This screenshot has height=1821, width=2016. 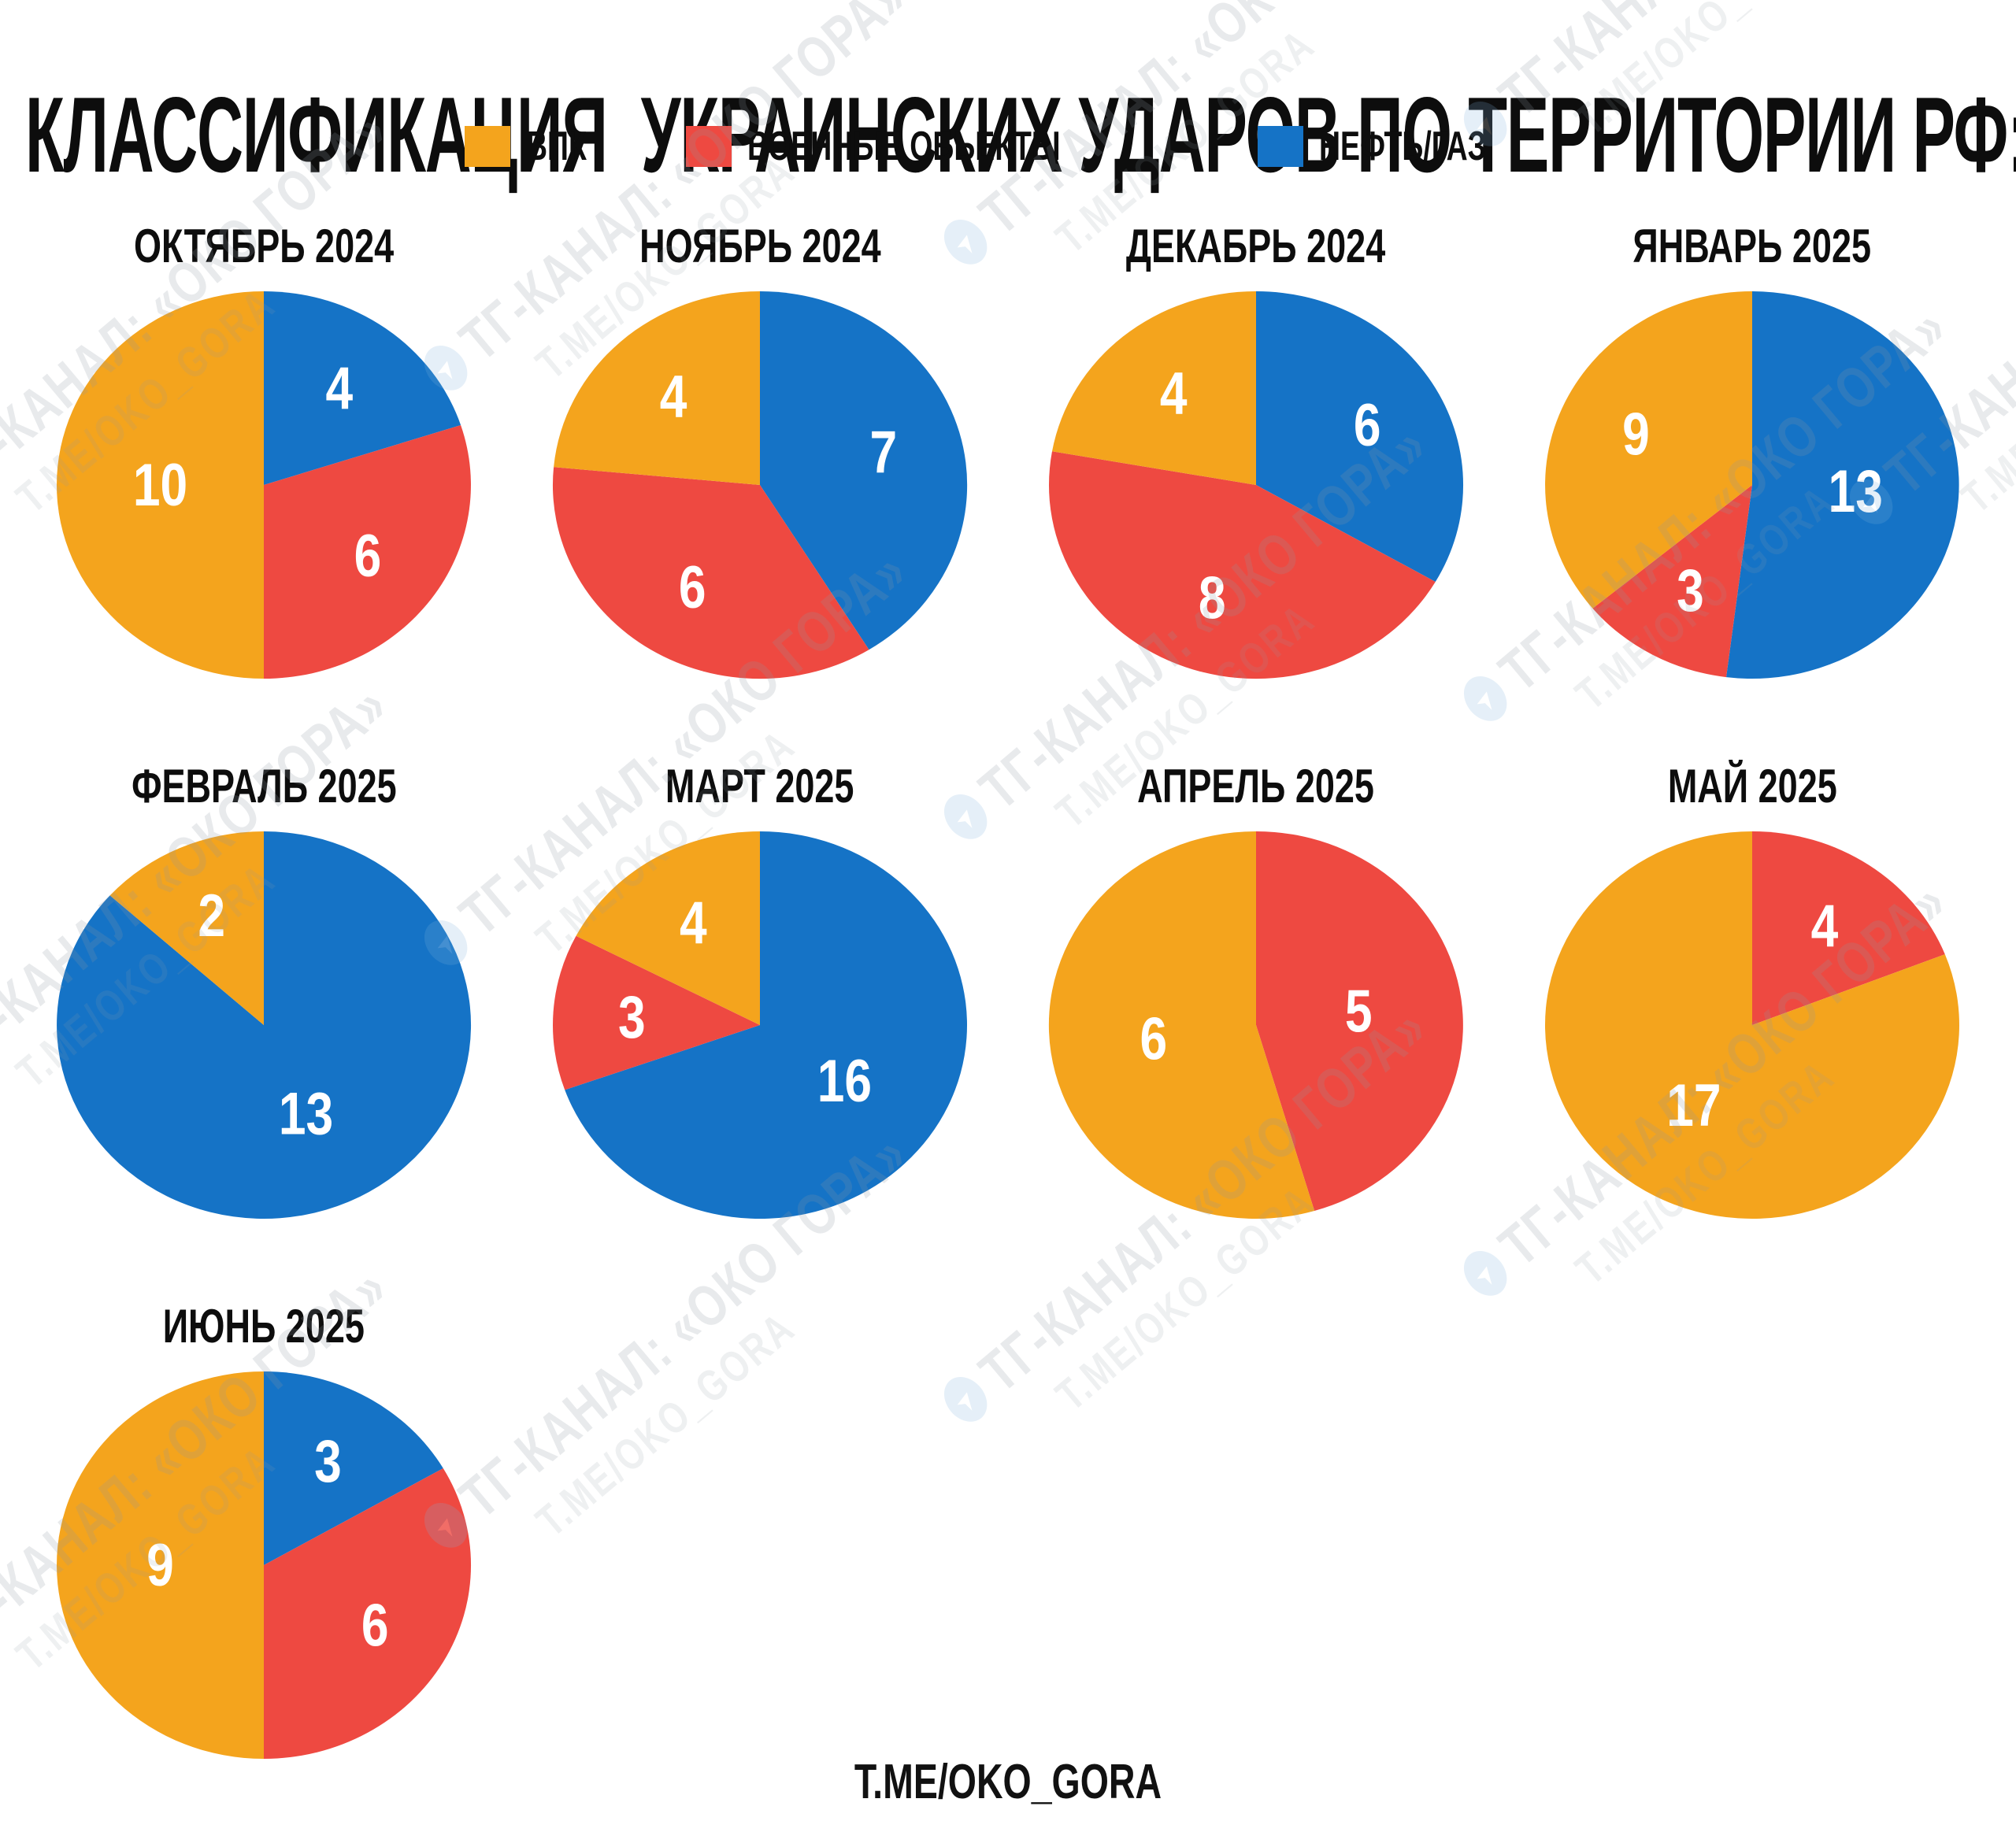 What do you see at coordinates (1256, 785) in the screenshot?
I see `pie-month-title: АПРЕЛЬ 2025` at bounding box center [1256, 785].